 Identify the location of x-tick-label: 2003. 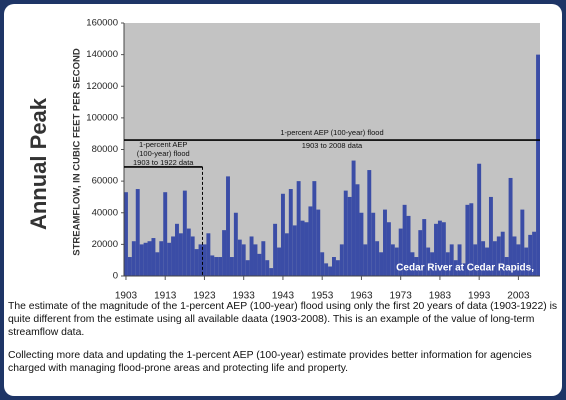
(518, 296).